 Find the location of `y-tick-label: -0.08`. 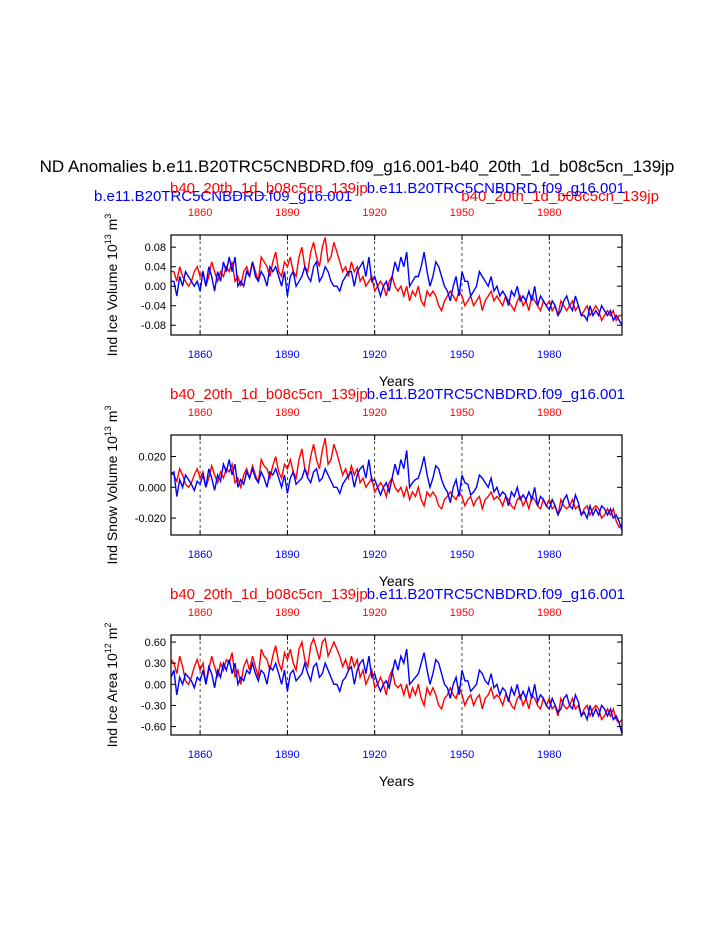

y-tick-label: -0.08 is located at coordinates (153, 326).